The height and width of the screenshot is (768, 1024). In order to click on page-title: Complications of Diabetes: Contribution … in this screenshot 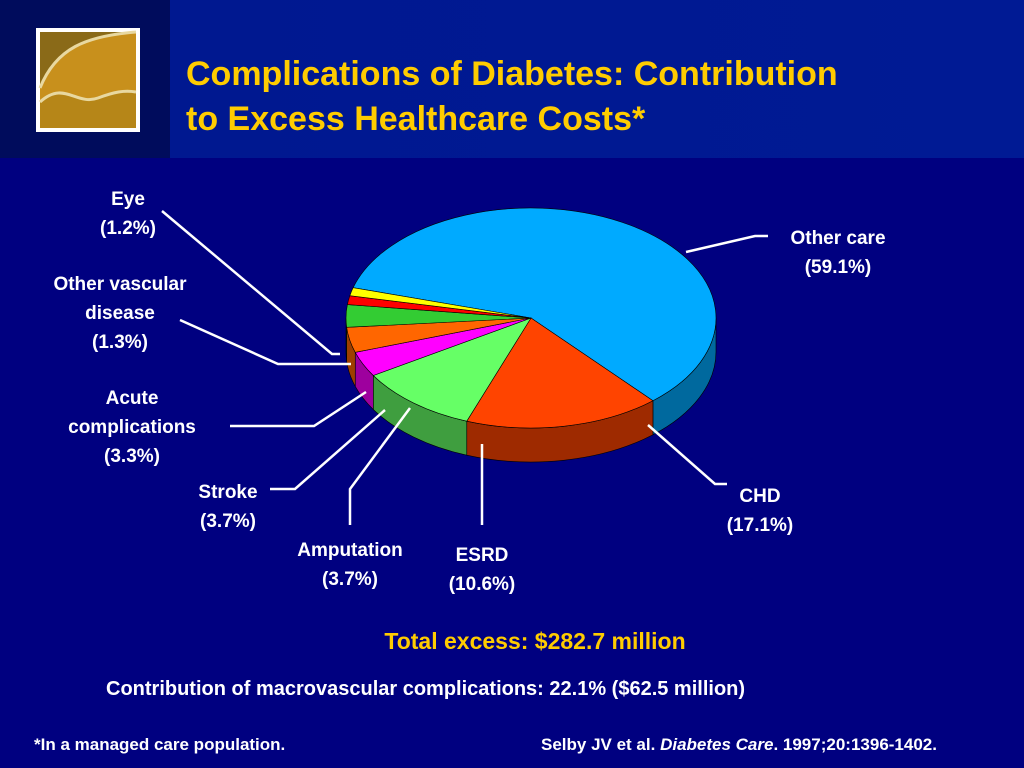, I will do `click(601, 97)`.